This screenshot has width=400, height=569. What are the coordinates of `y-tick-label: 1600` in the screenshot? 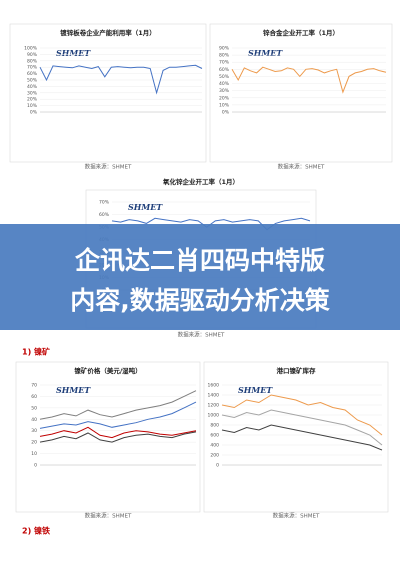 It's located at (214, 386).